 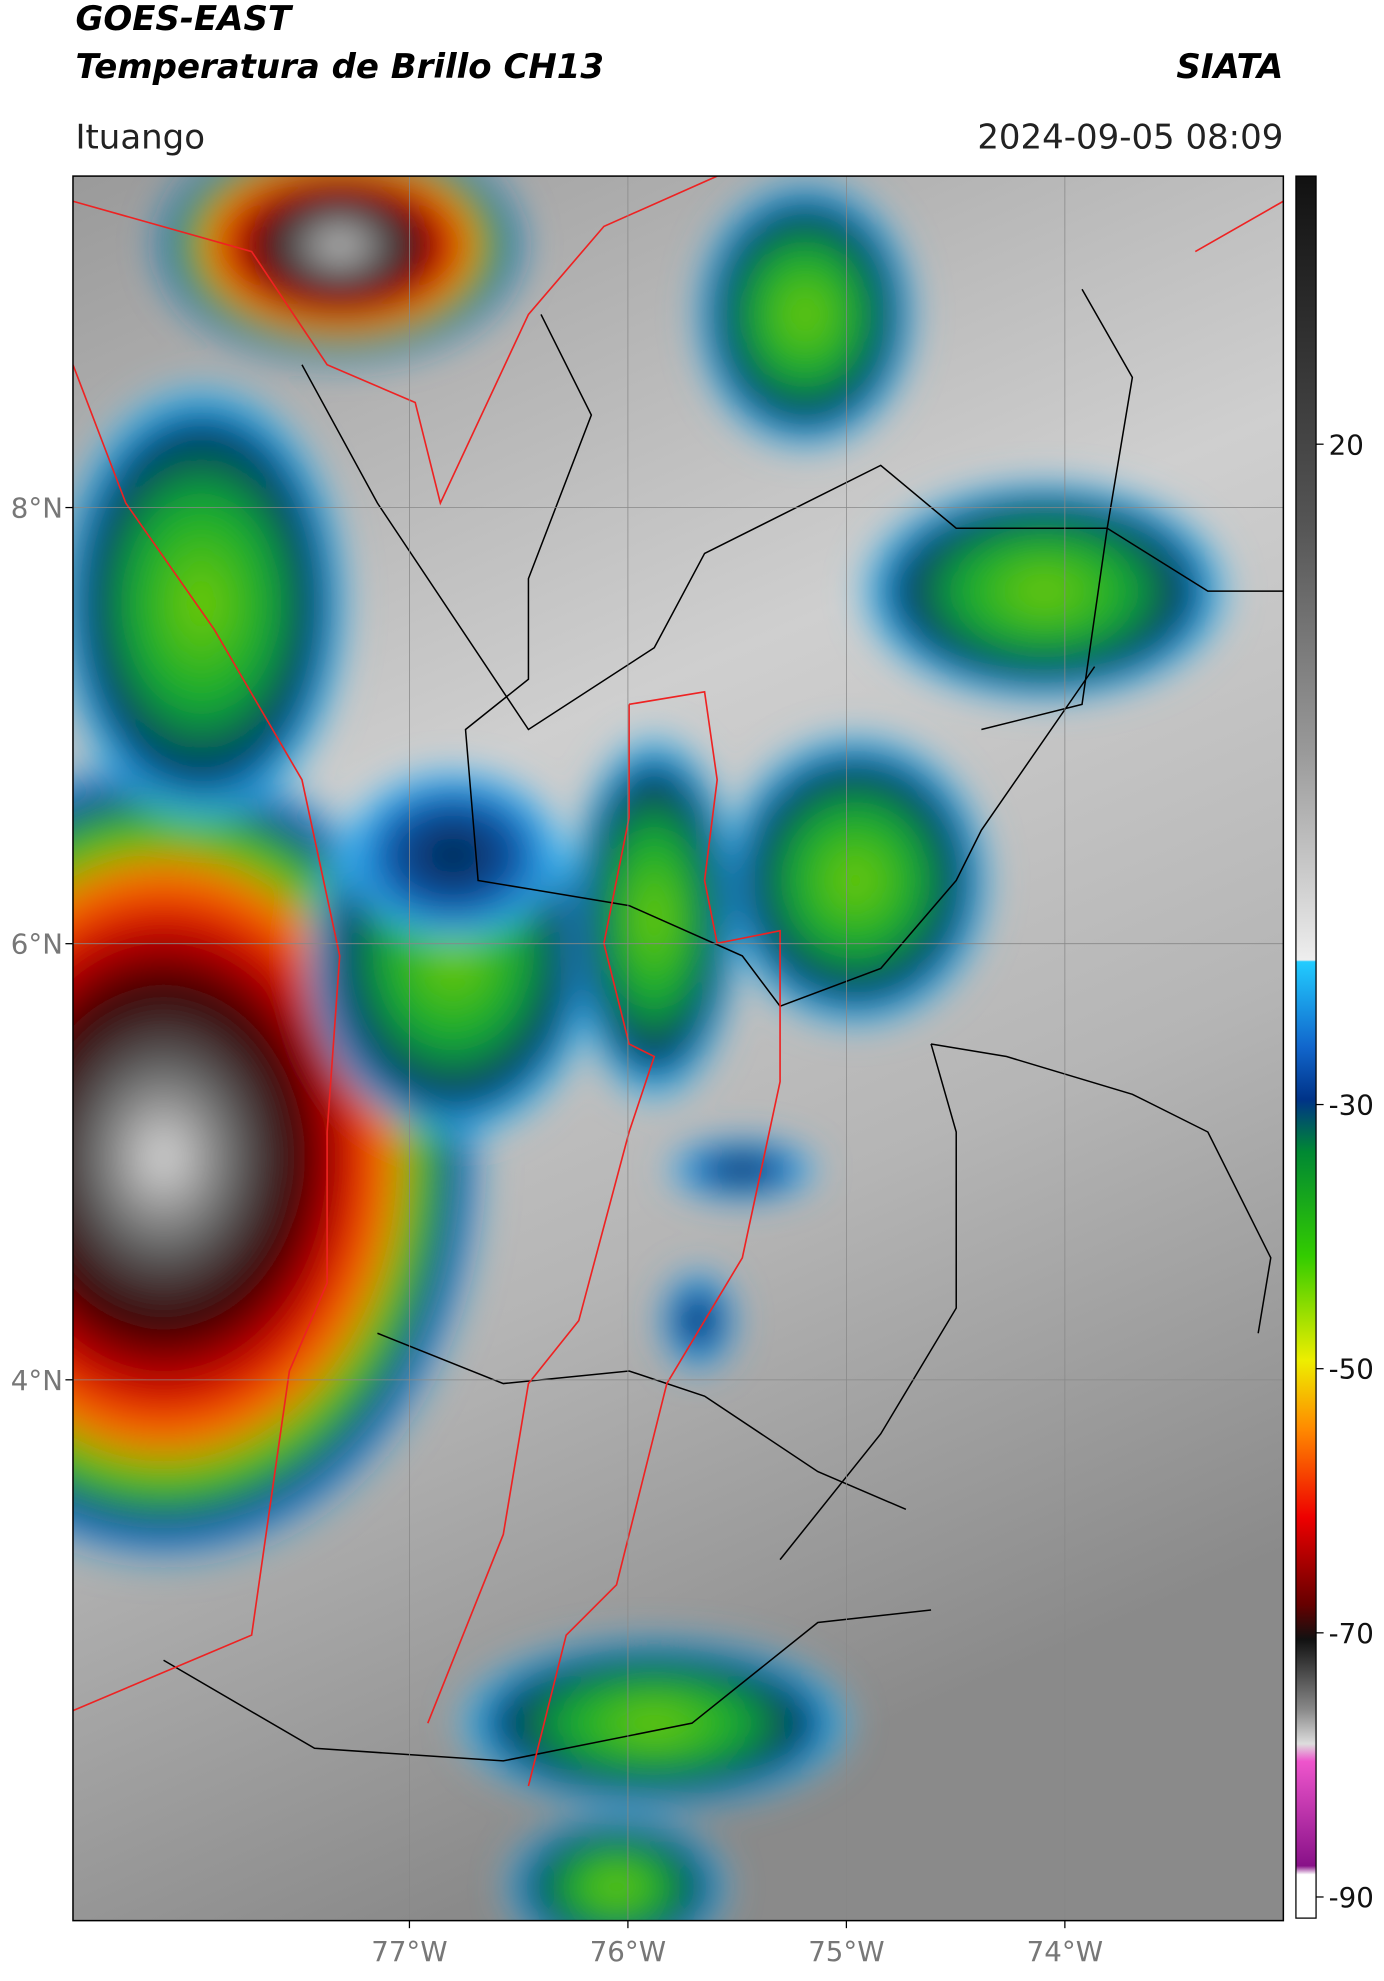 What do you see at coordinates (846, 1951) in the screenshot?
I see `x-tick-label: 75°W` at bounding box center [846, 1951].